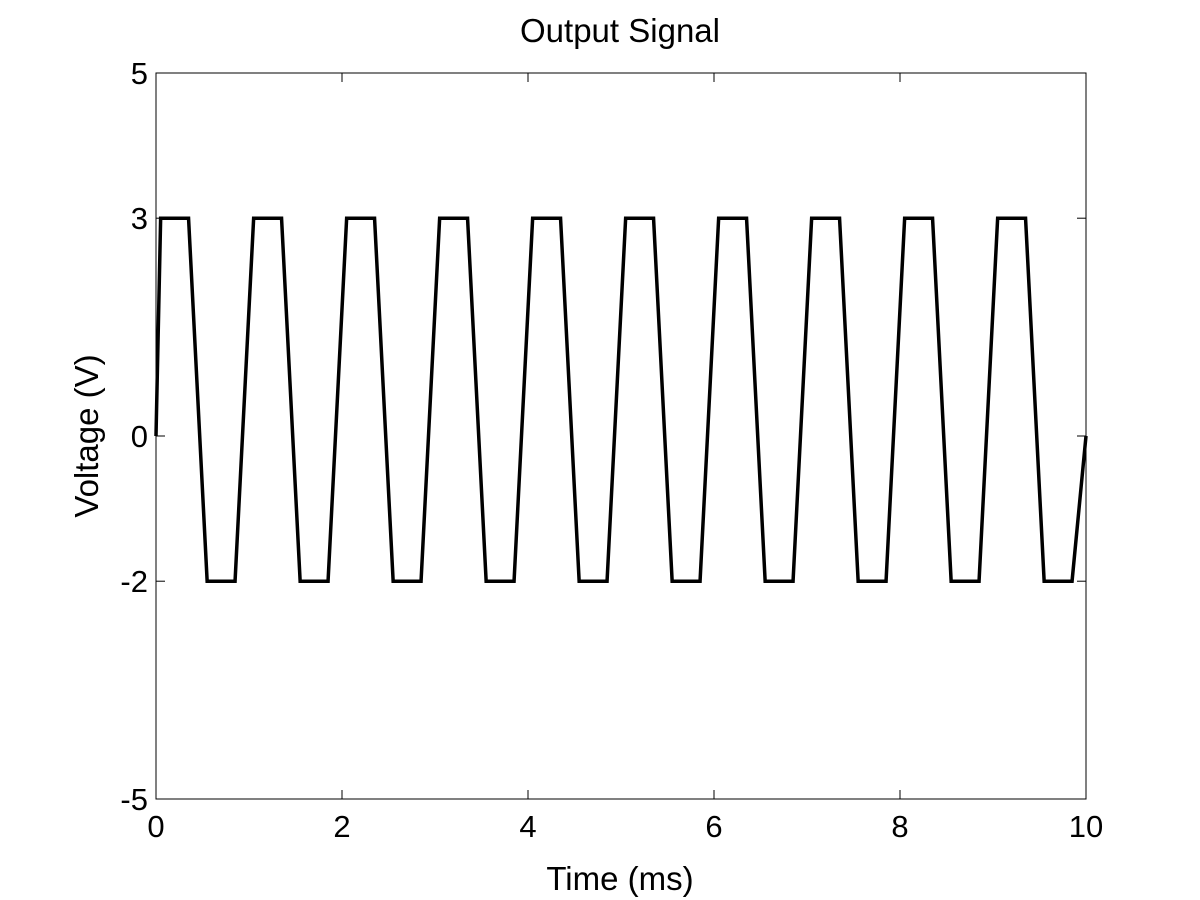 This screenshot has height=900, width=1200. I want to click on x-tick-label: 0, so click(155, 826).